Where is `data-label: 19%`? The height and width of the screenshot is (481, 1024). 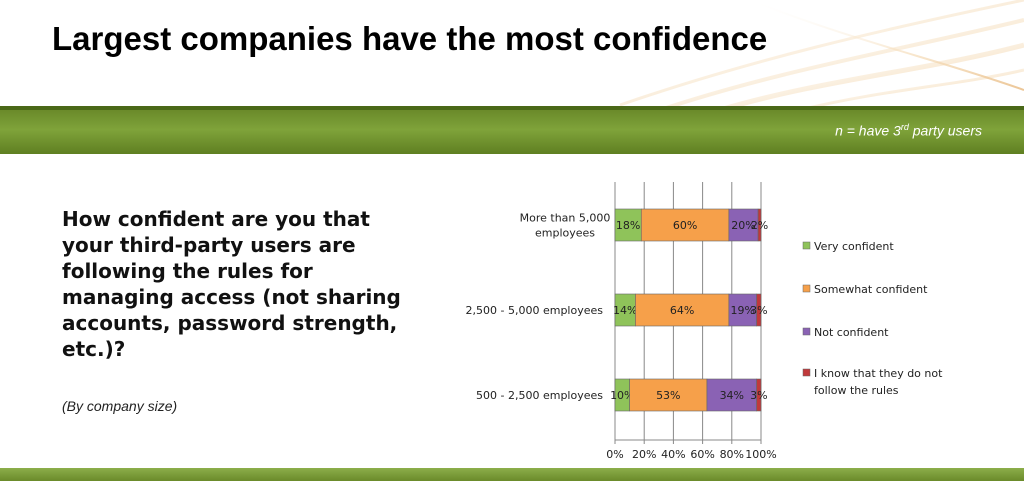 data-label: 19% is located at coordinates (743, 310).